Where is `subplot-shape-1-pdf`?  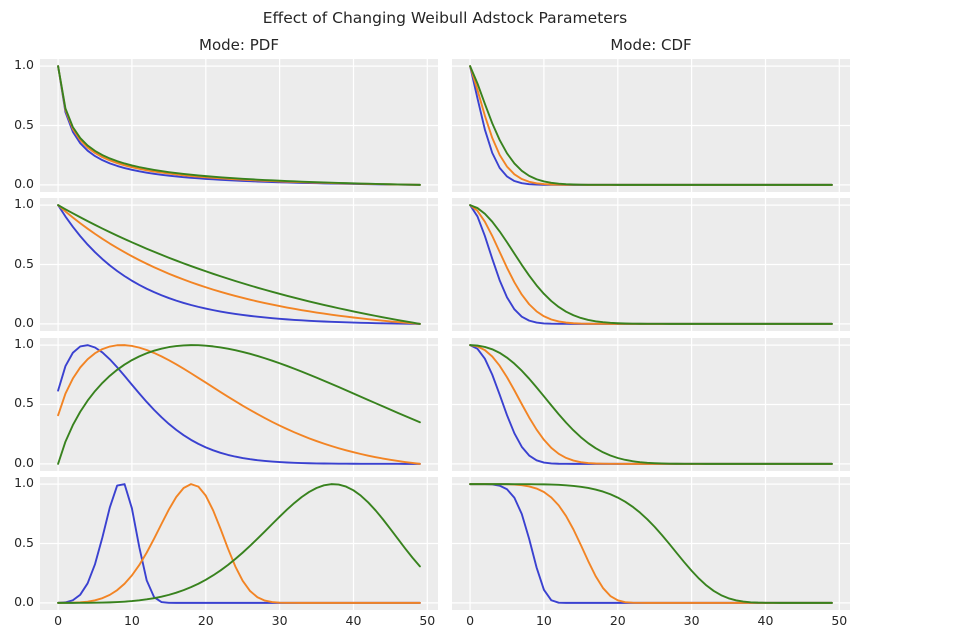
subplot-shape-1-pdf is located at coordinates (239, 265).